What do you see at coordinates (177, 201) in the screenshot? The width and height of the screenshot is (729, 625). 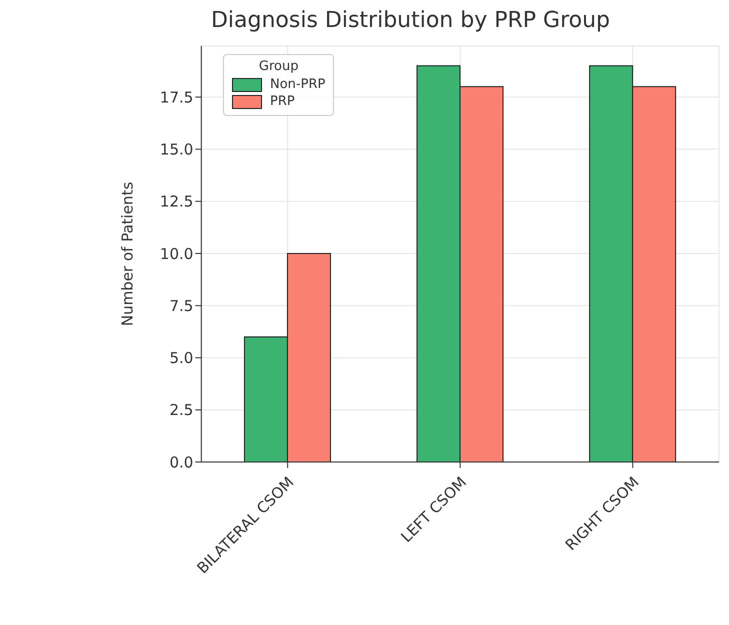 I see `y-tick-label: 12.5` at bounding box center [177, 201].